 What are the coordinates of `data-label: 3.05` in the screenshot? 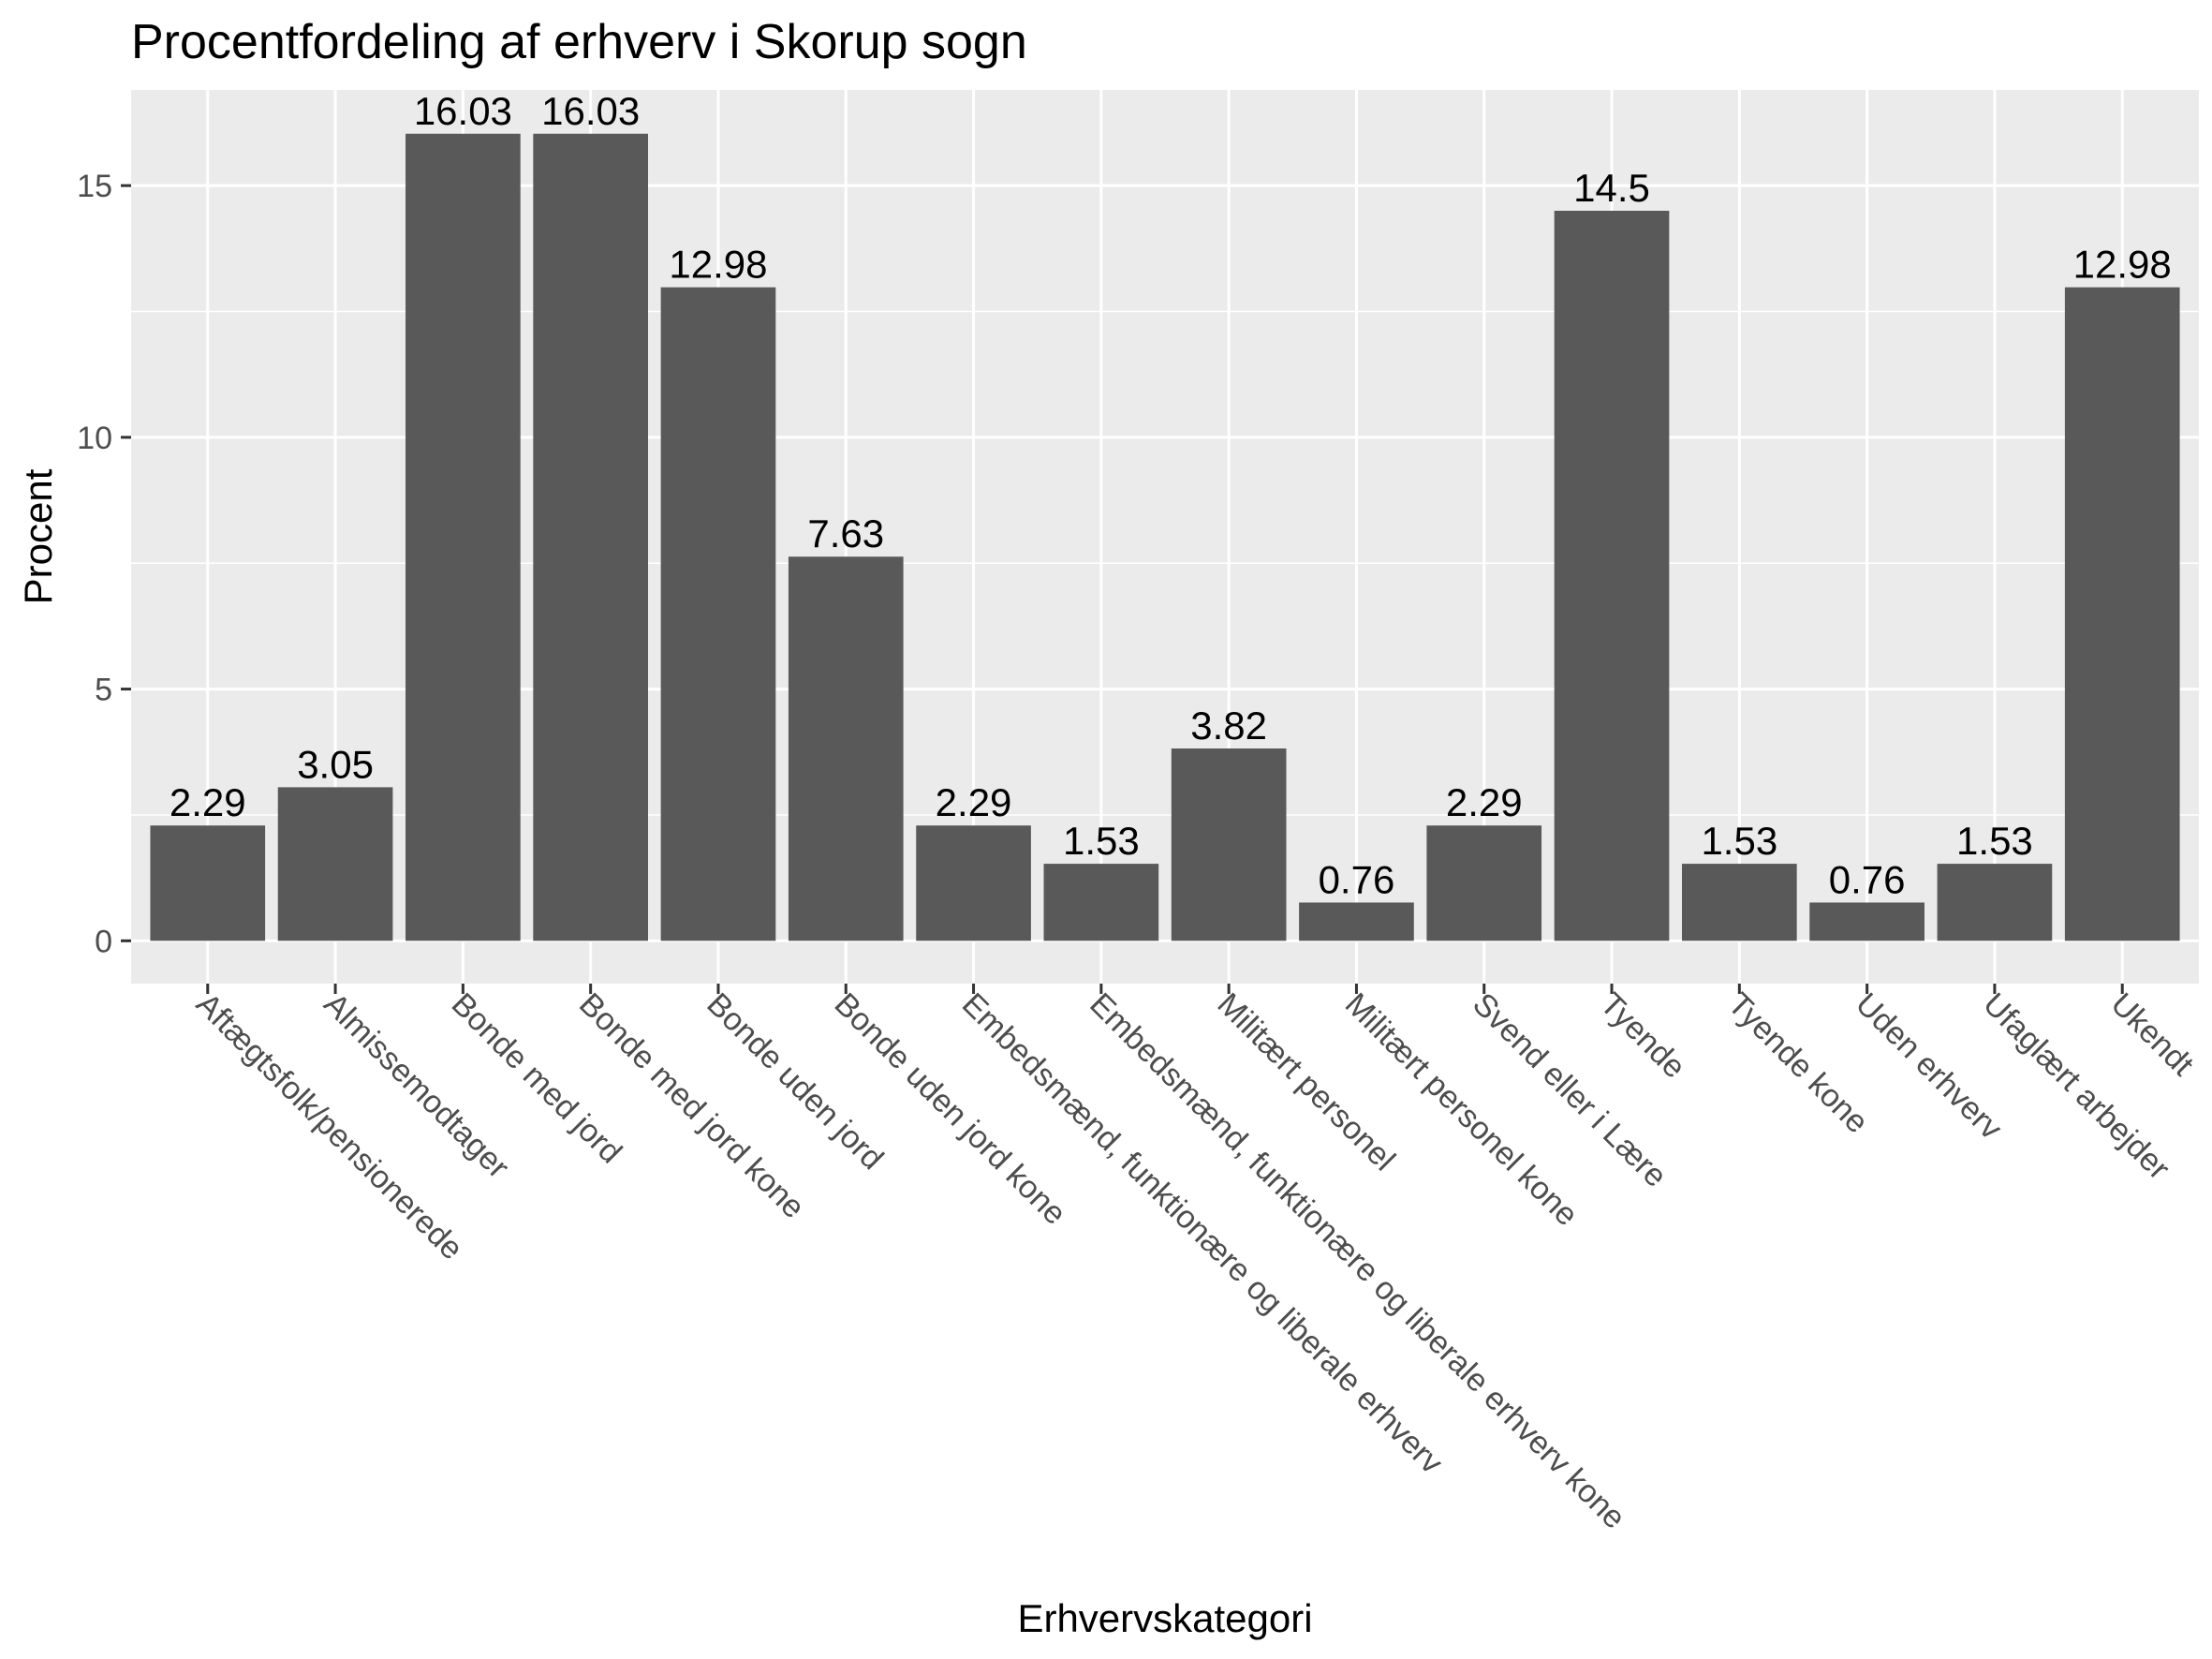 It's located at (336, 764).